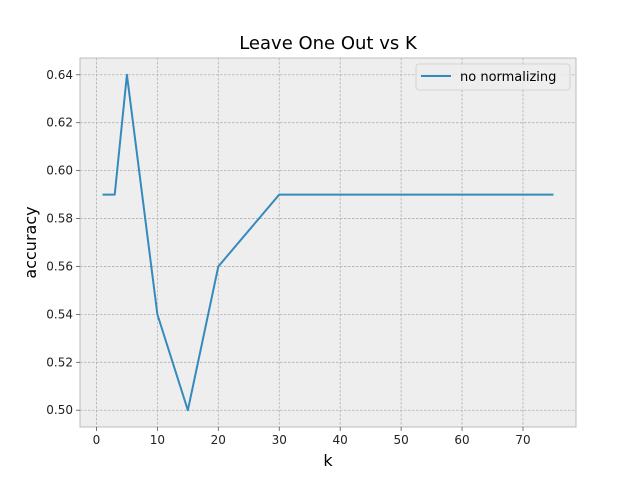  I want to click on y-tick-label: 0.50, so click(59, 410).